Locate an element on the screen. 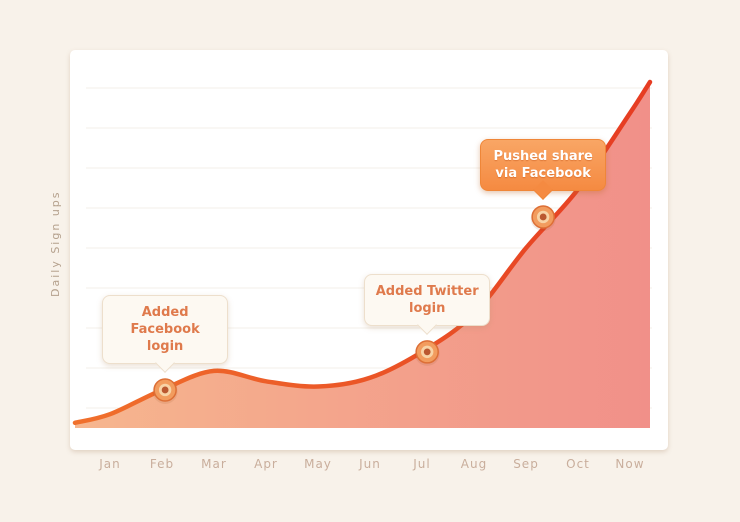  x-axis-label-mar: Mar is located at coordinates (214, 464).